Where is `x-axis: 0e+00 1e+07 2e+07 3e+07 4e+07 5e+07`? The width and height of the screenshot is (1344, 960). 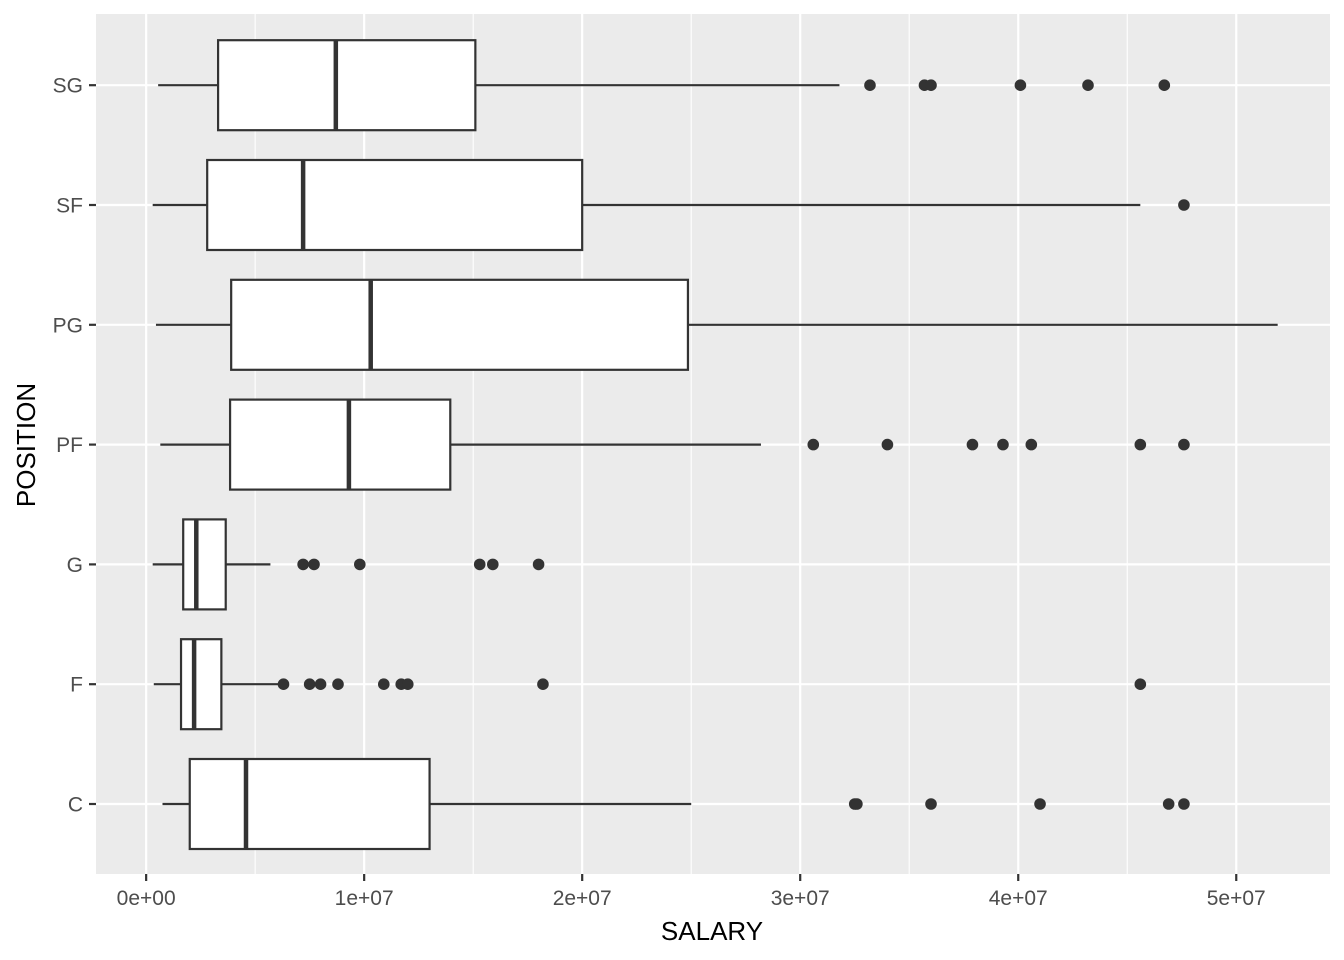
x-axis: 0e+00 1e+07 2e+07 3e+07 4e+07 5e+07 is located at coordinates (691, 892).